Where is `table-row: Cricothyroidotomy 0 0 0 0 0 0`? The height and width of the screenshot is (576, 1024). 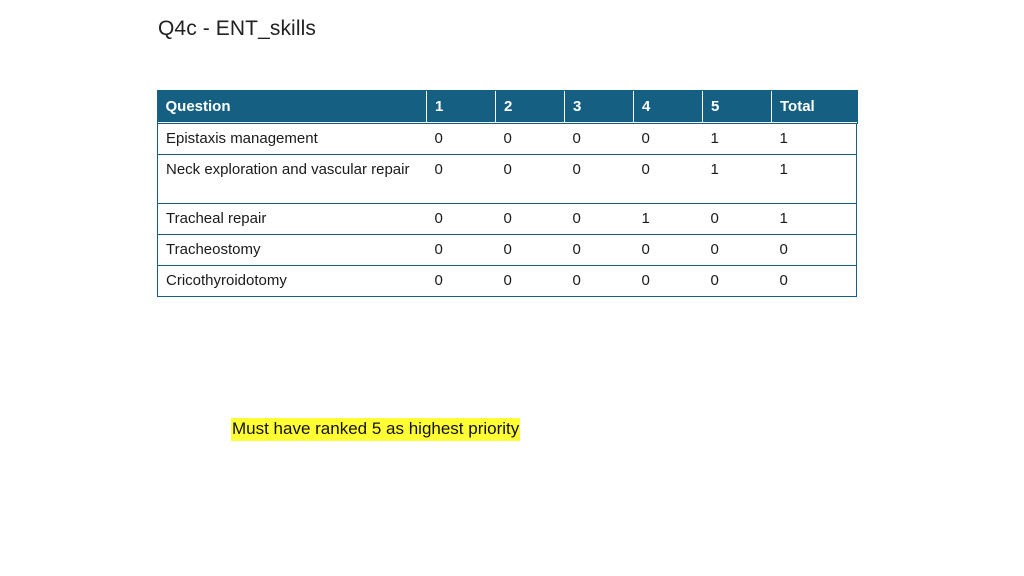
table-row: Cricothyroidotomy 0 0 0 0 0 0 is located at coordinates (507, 281).